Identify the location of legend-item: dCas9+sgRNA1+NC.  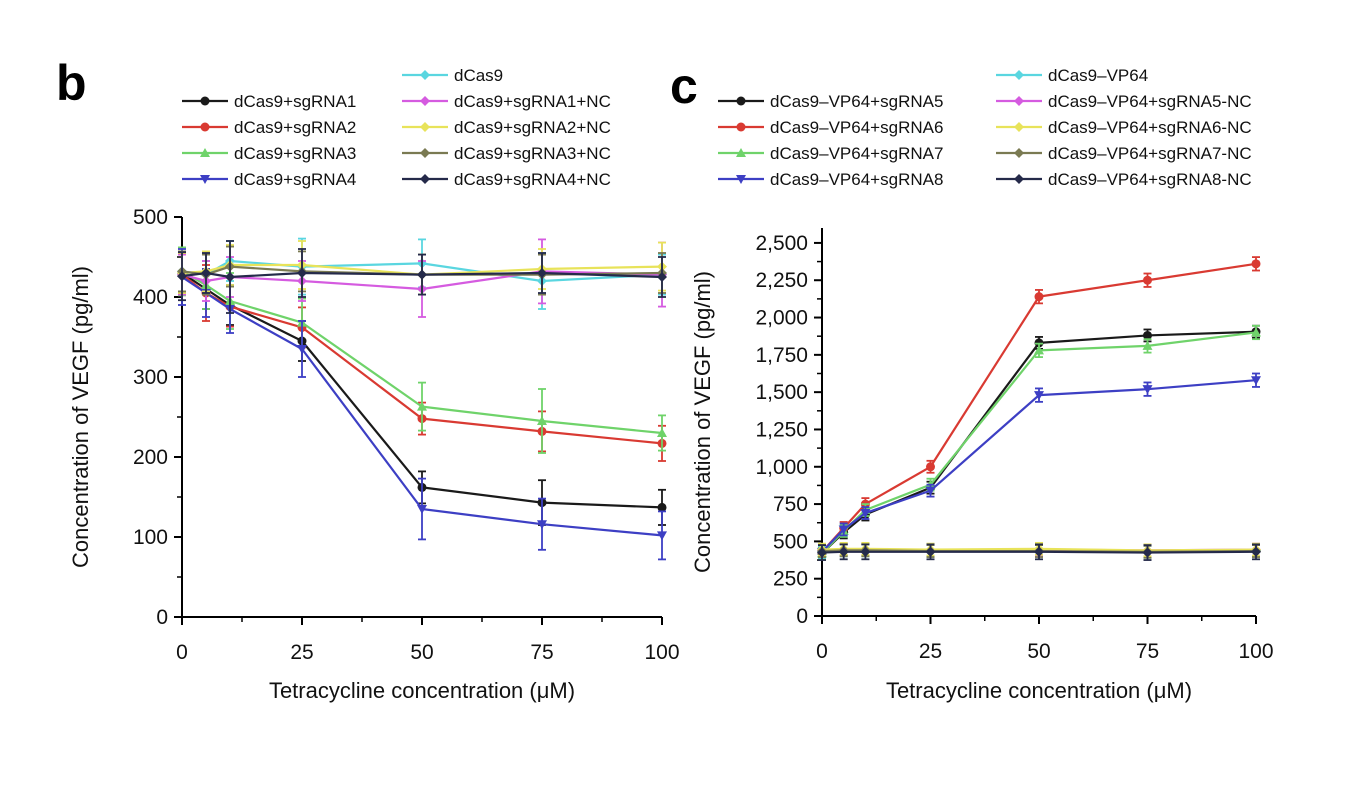
(506, 101).